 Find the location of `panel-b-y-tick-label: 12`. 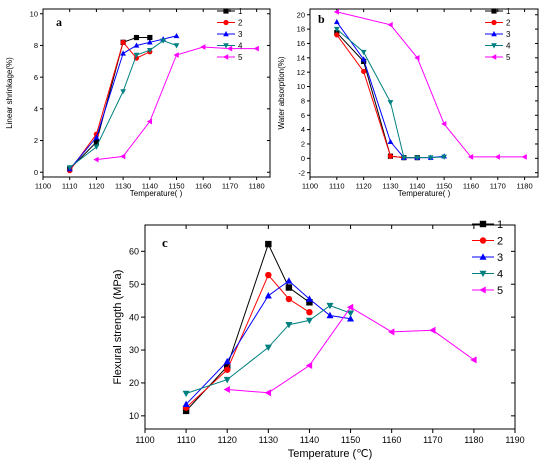

panel-b-y-tick-label: 12 is located at coordinates (301, 72).